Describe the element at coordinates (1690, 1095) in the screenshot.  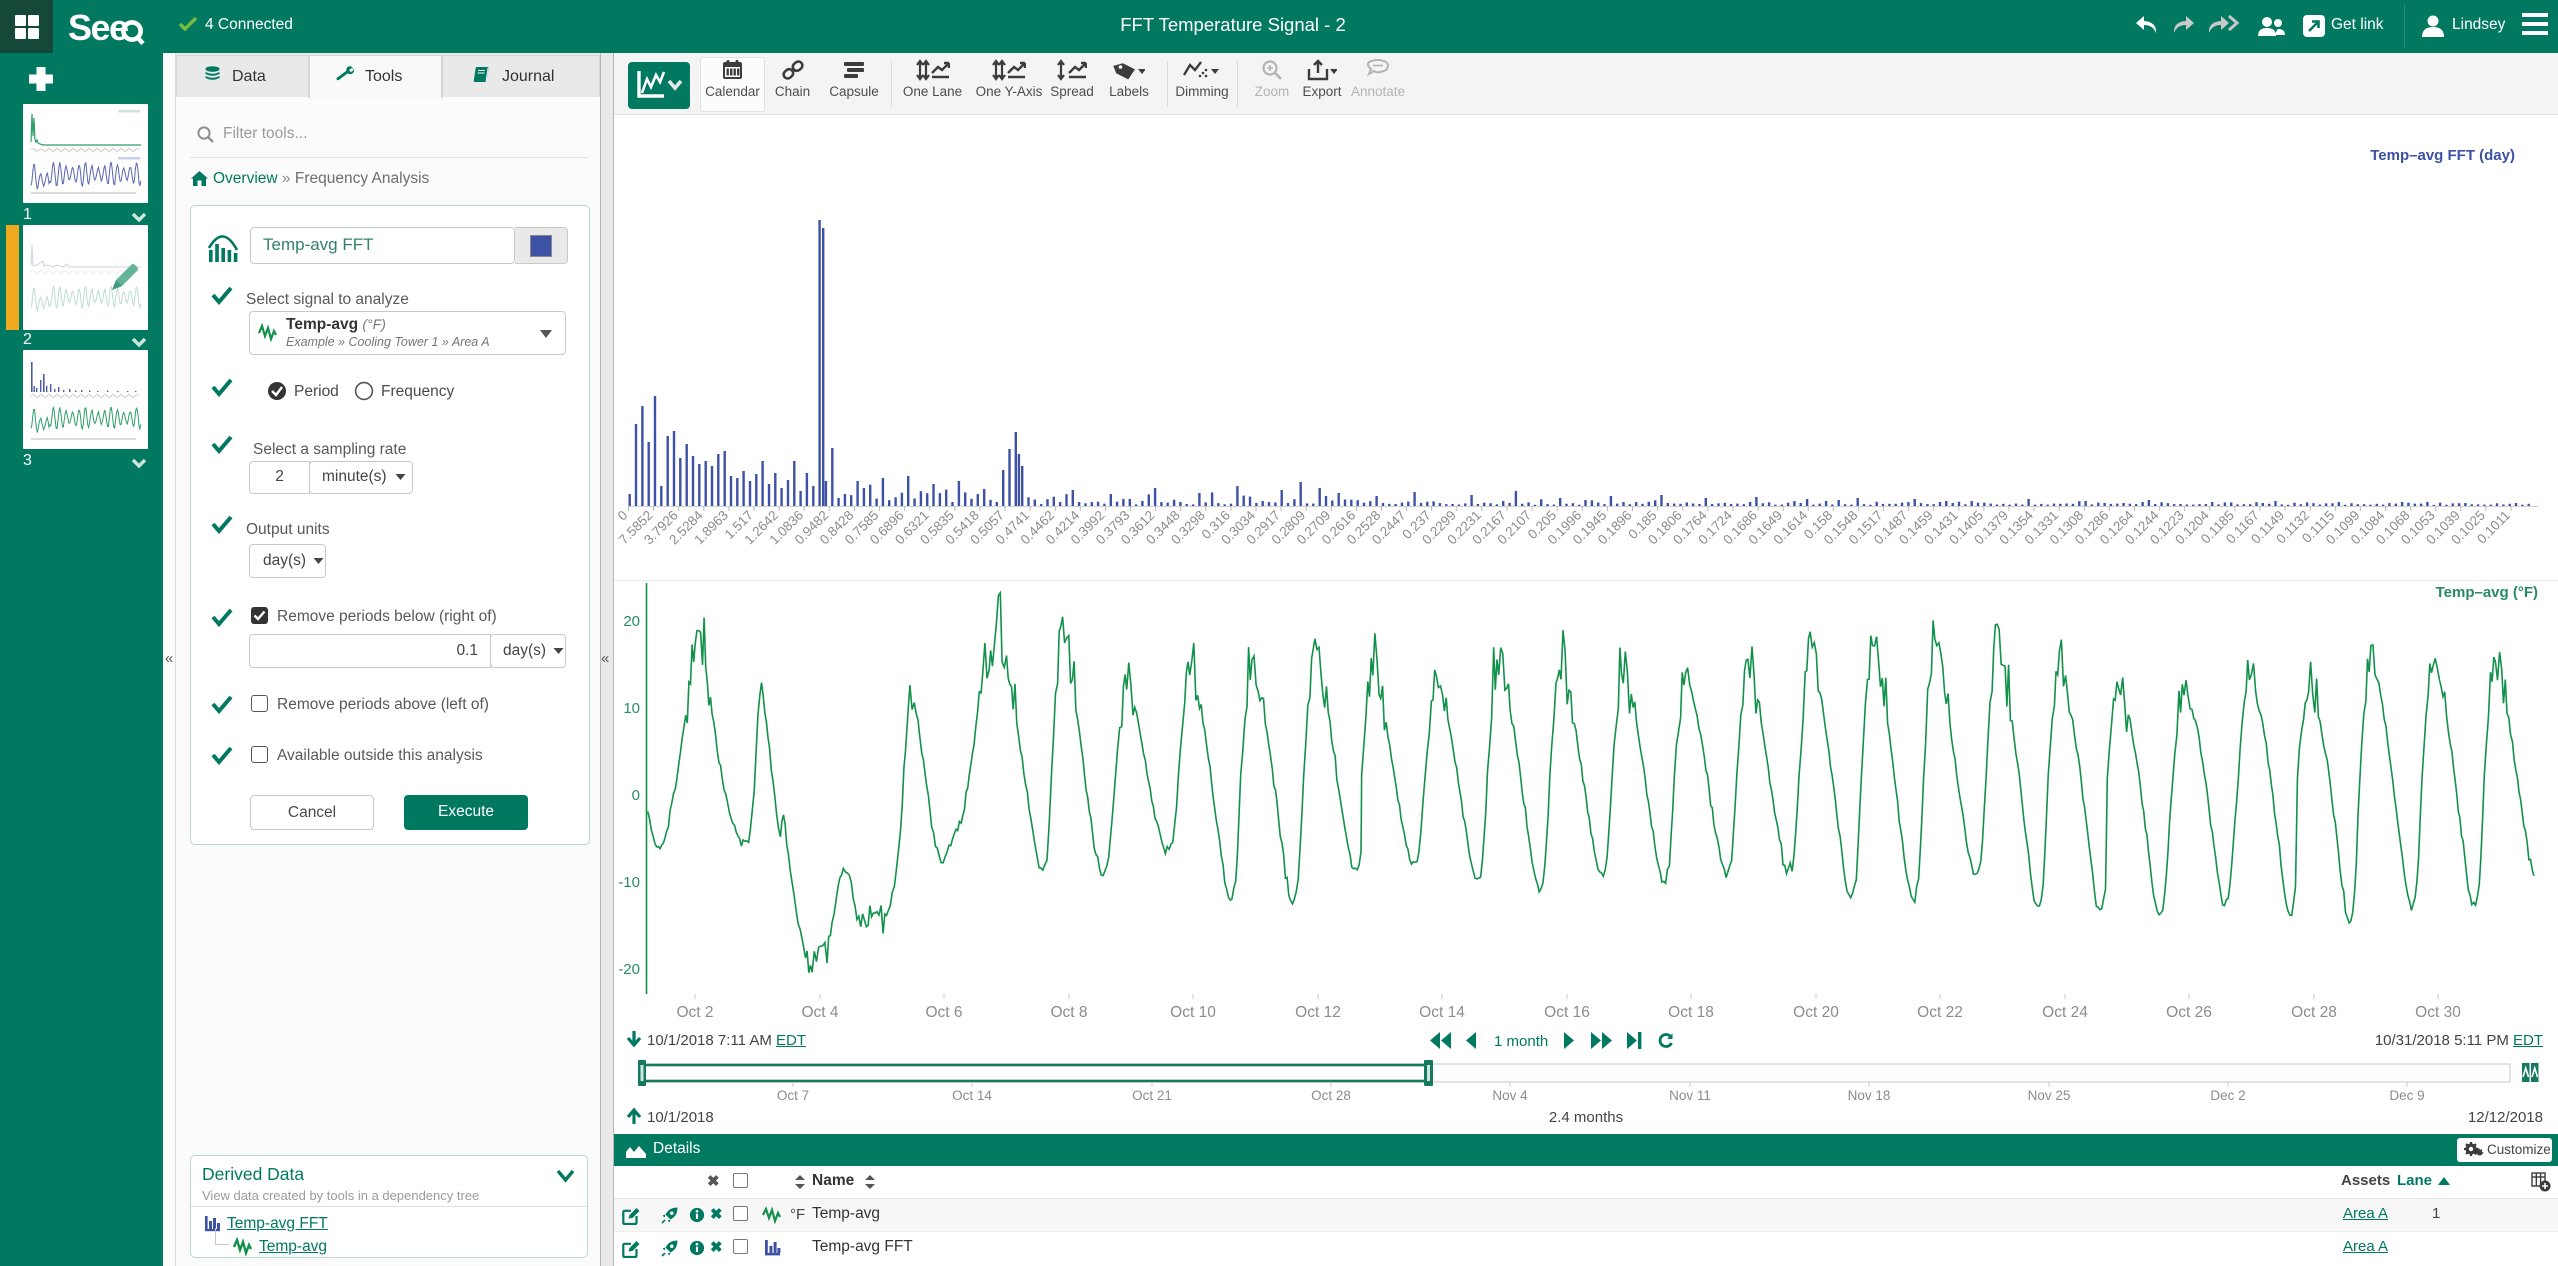
I see `svg-text: Nov 11` at that location.